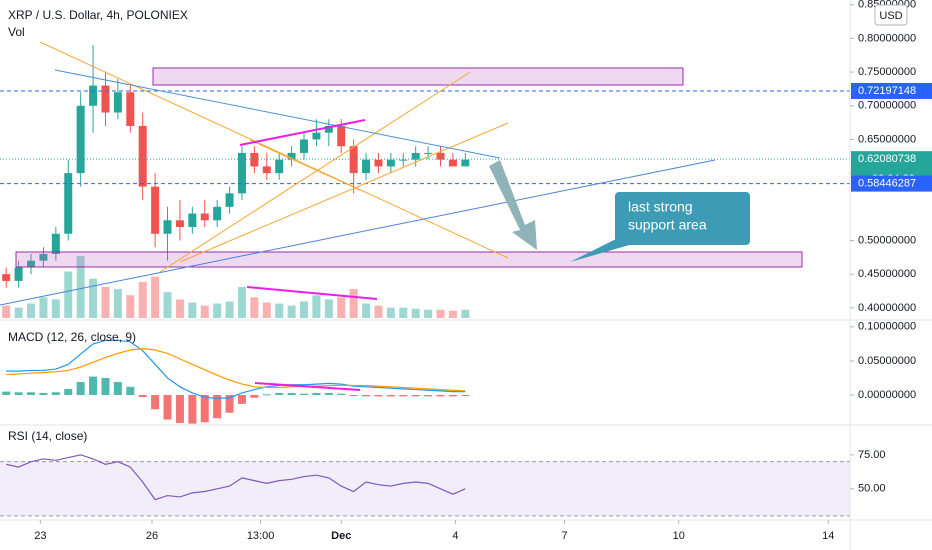 The height and width of the screenshot is (550, 932). Describe the element at coordinates (152, 536) in the screenshot. I see `x-tick-label: 26` at that location.